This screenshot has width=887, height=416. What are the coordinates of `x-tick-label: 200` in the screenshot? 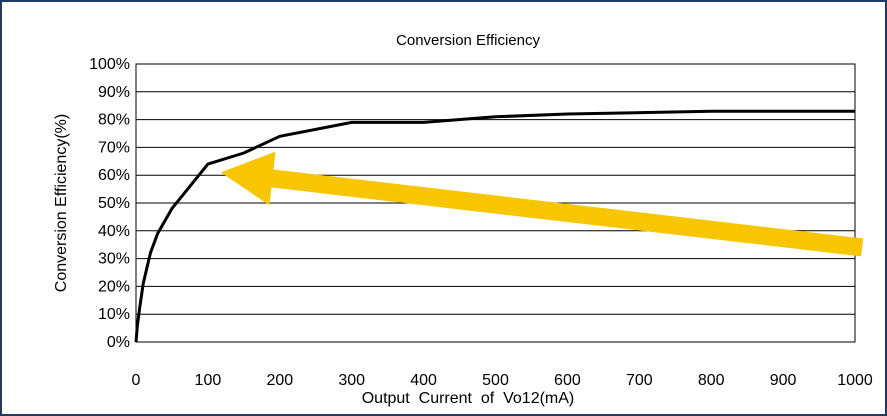 It's located at (279, 380).